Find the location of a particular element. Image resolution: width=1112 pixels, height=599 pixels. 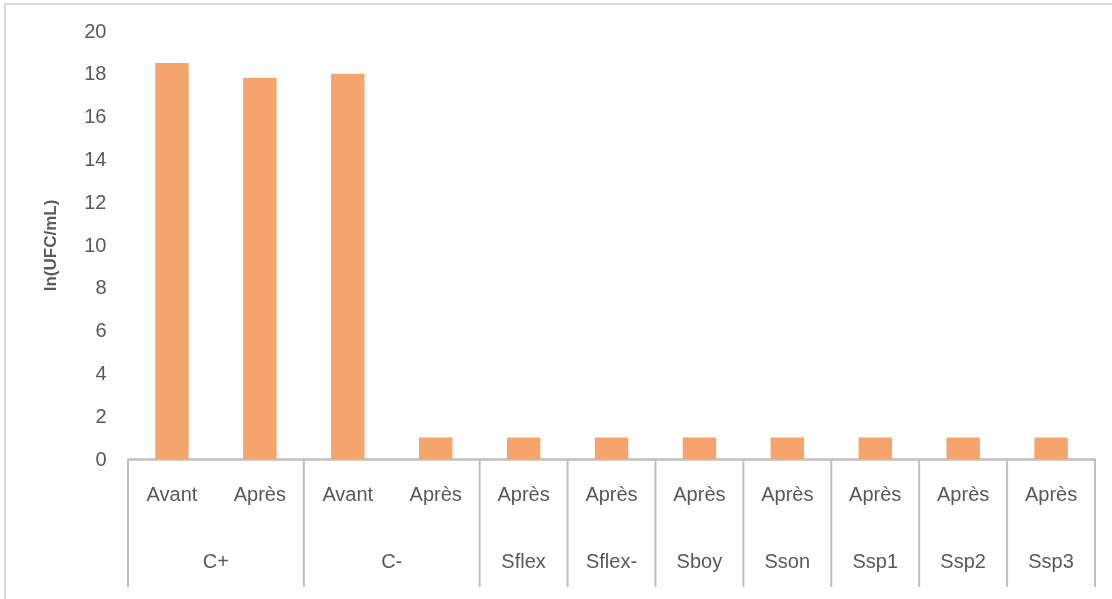

y-tick-label: 18 is located at coordinates (95, 73).